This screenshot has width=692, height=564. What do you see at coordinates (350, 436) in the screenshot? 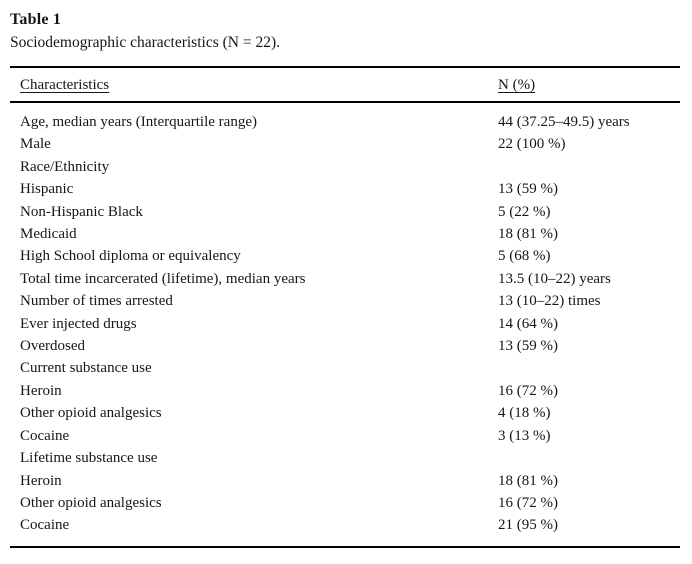
I see `table-row: Cocaine 3 (13 %)` at bounding box center [350, 436].